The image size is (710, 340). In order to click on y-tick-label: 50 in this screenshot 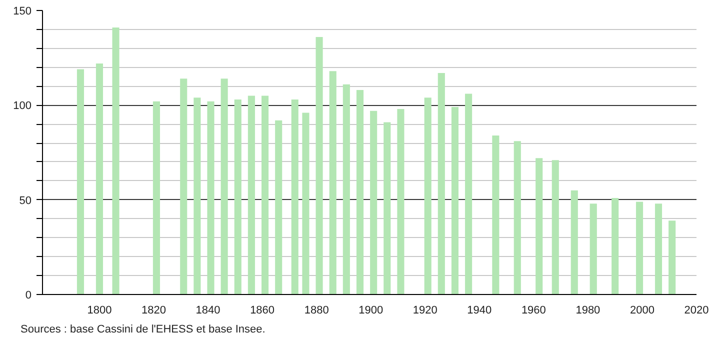, I will do `click(25, 200)`.